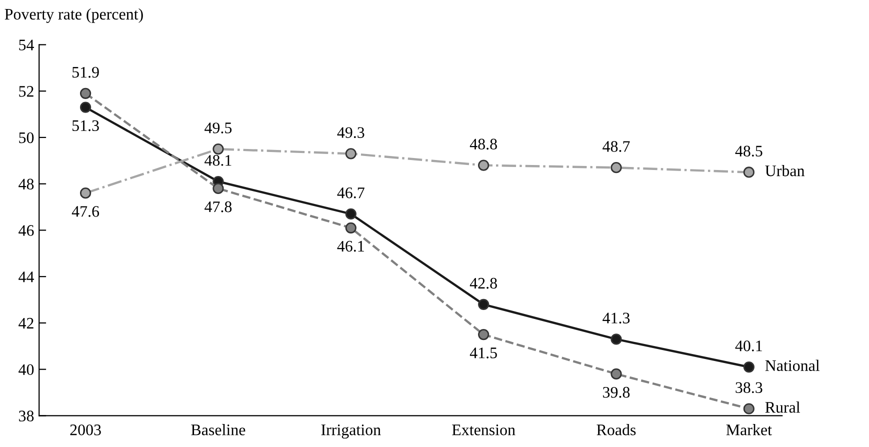 The image size is (869, 447). Describe the element at coordinates (26, 416) in the screenshot. I see `y-tick-label: 38` at that location.